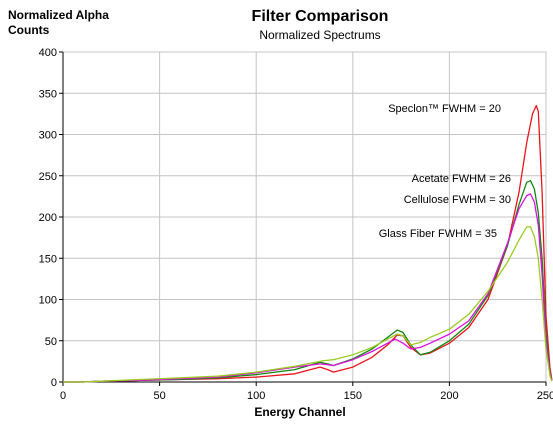 The image size is (553, 426). What do you see at coordinates (63, 396) in the screenshot?
I see `x-tick-label: 0` at bounding box center [63, 396].